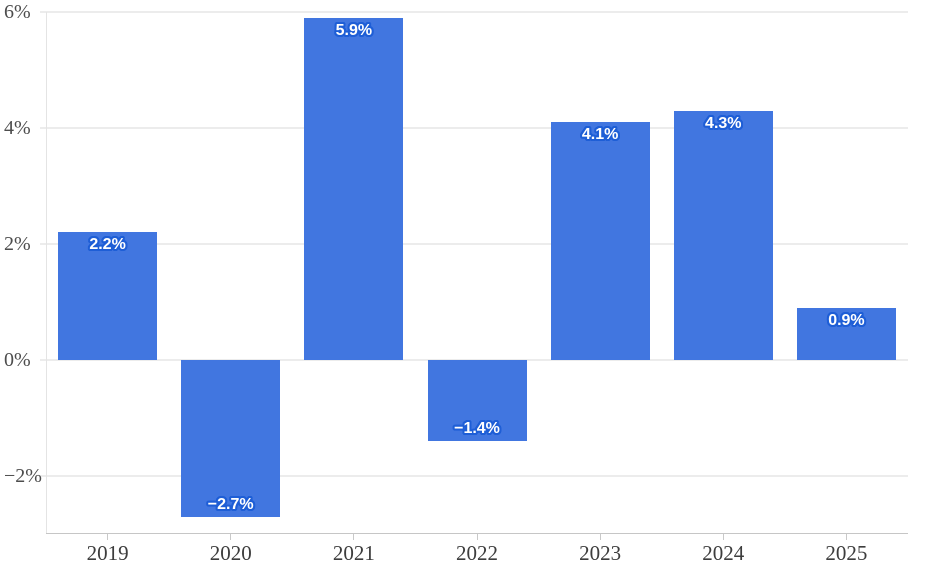 Image resolution: width=933 pixels, height=567 pixels. I want to click on bar-2019, so click(108, 296).